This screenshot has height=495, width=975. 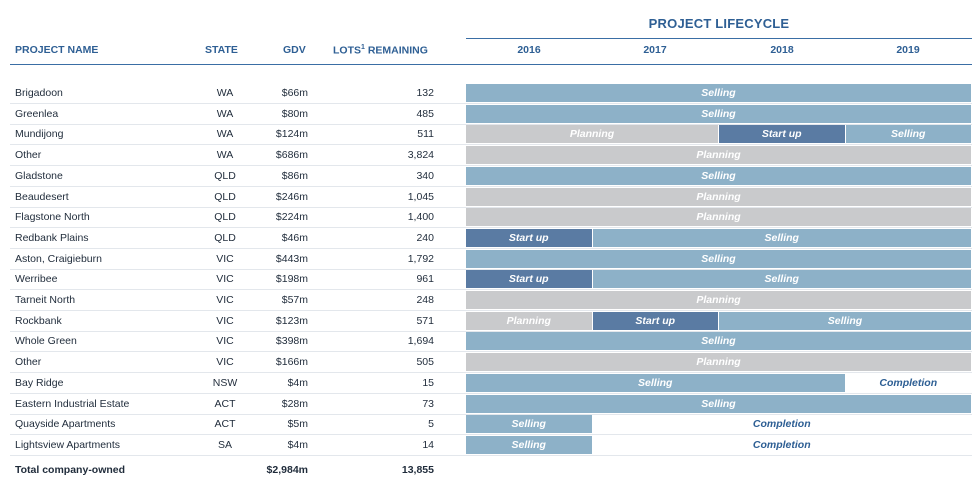 What do you see at coordinates (39, 134) in the screenshot?
I see `project-name: Mundijong` at bounding box center [39, 134].